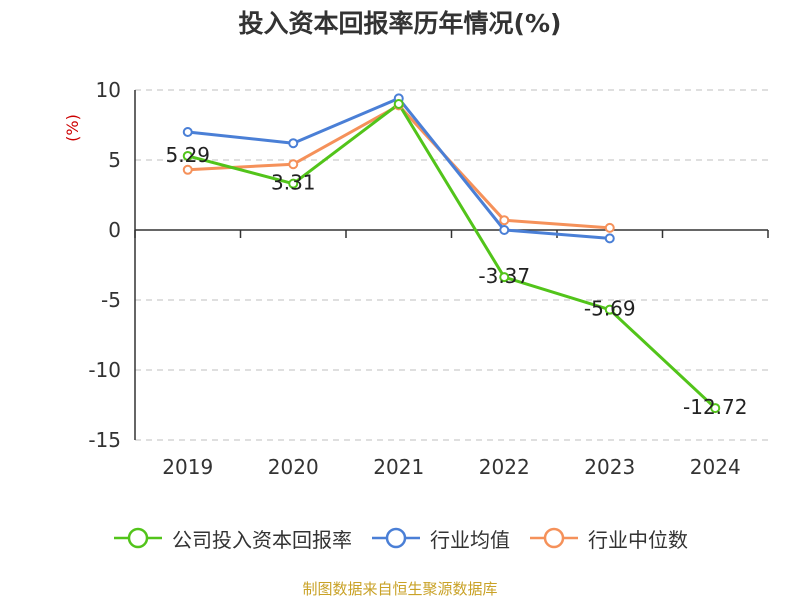 This screenshot has width=800, height=600. What do you see at coordinates (293, 467) in the screenshot?
I see `x-tick-label: 2020` at bounding box center [293, 467].